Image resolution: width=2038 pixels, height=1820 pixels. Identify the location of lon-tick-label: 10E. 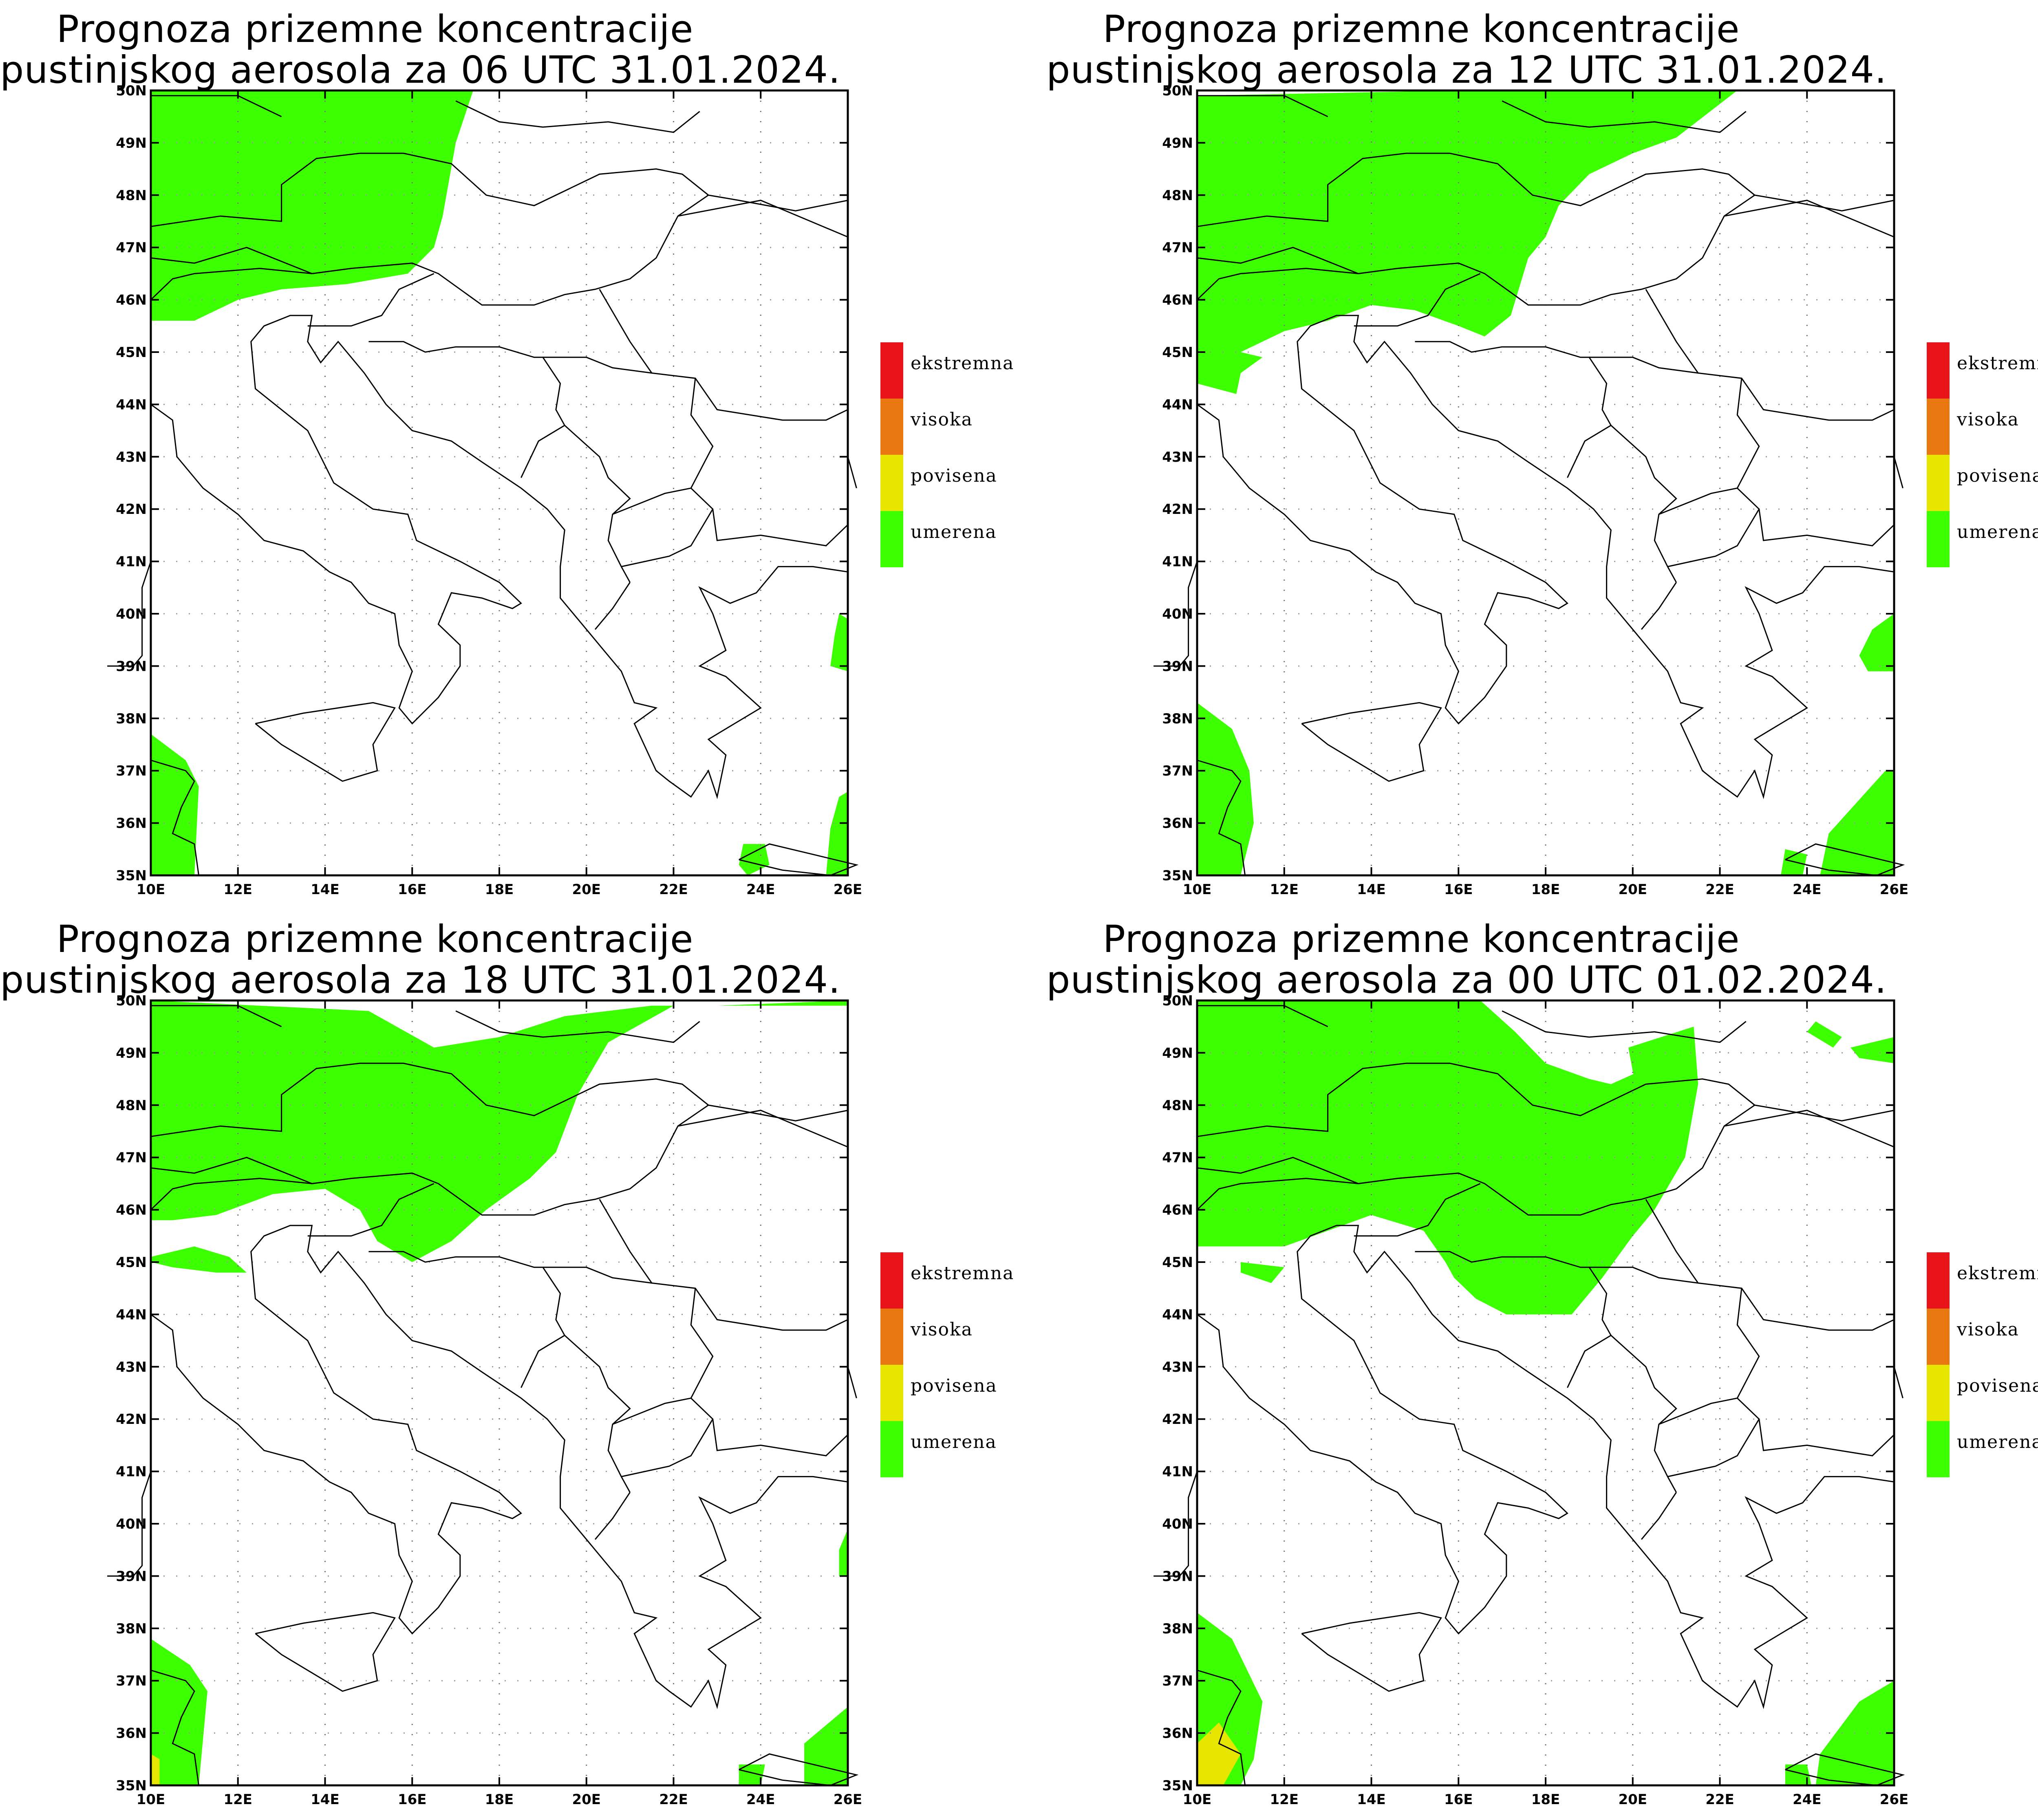
(151, 1799).